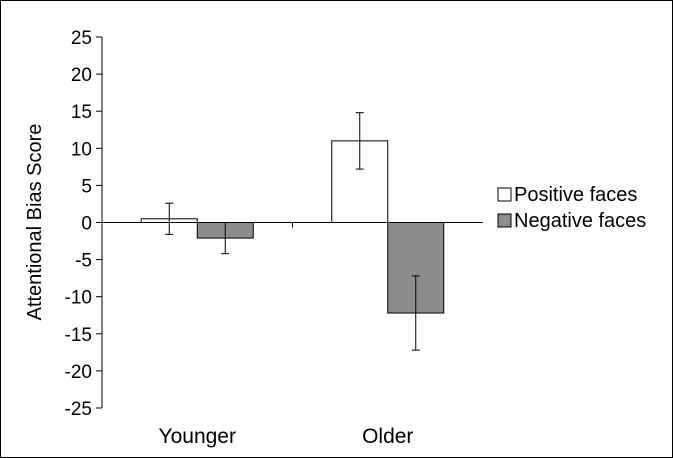 This screenshot has width=673, height=458. What do you see at coordinates (86, 224) in the screenshot?
I see `y-tick-label: 0` at bounding box center [86, 224].